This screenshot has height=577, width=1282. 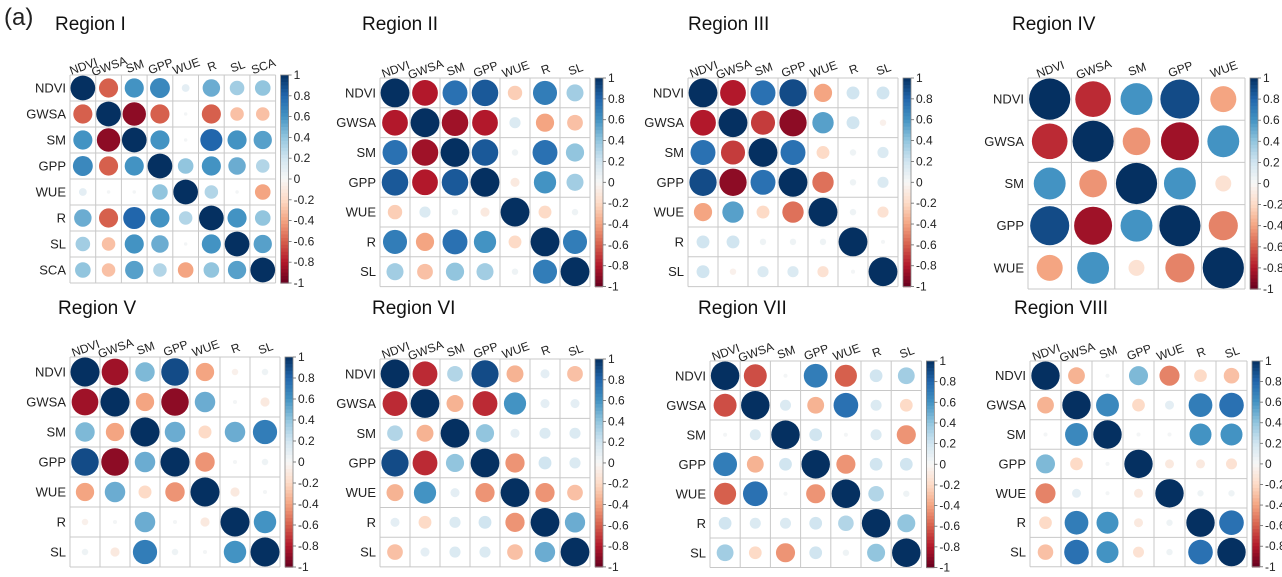 I want to click on colorbar-tick-label: 0.6, so click(x=302, y=117).